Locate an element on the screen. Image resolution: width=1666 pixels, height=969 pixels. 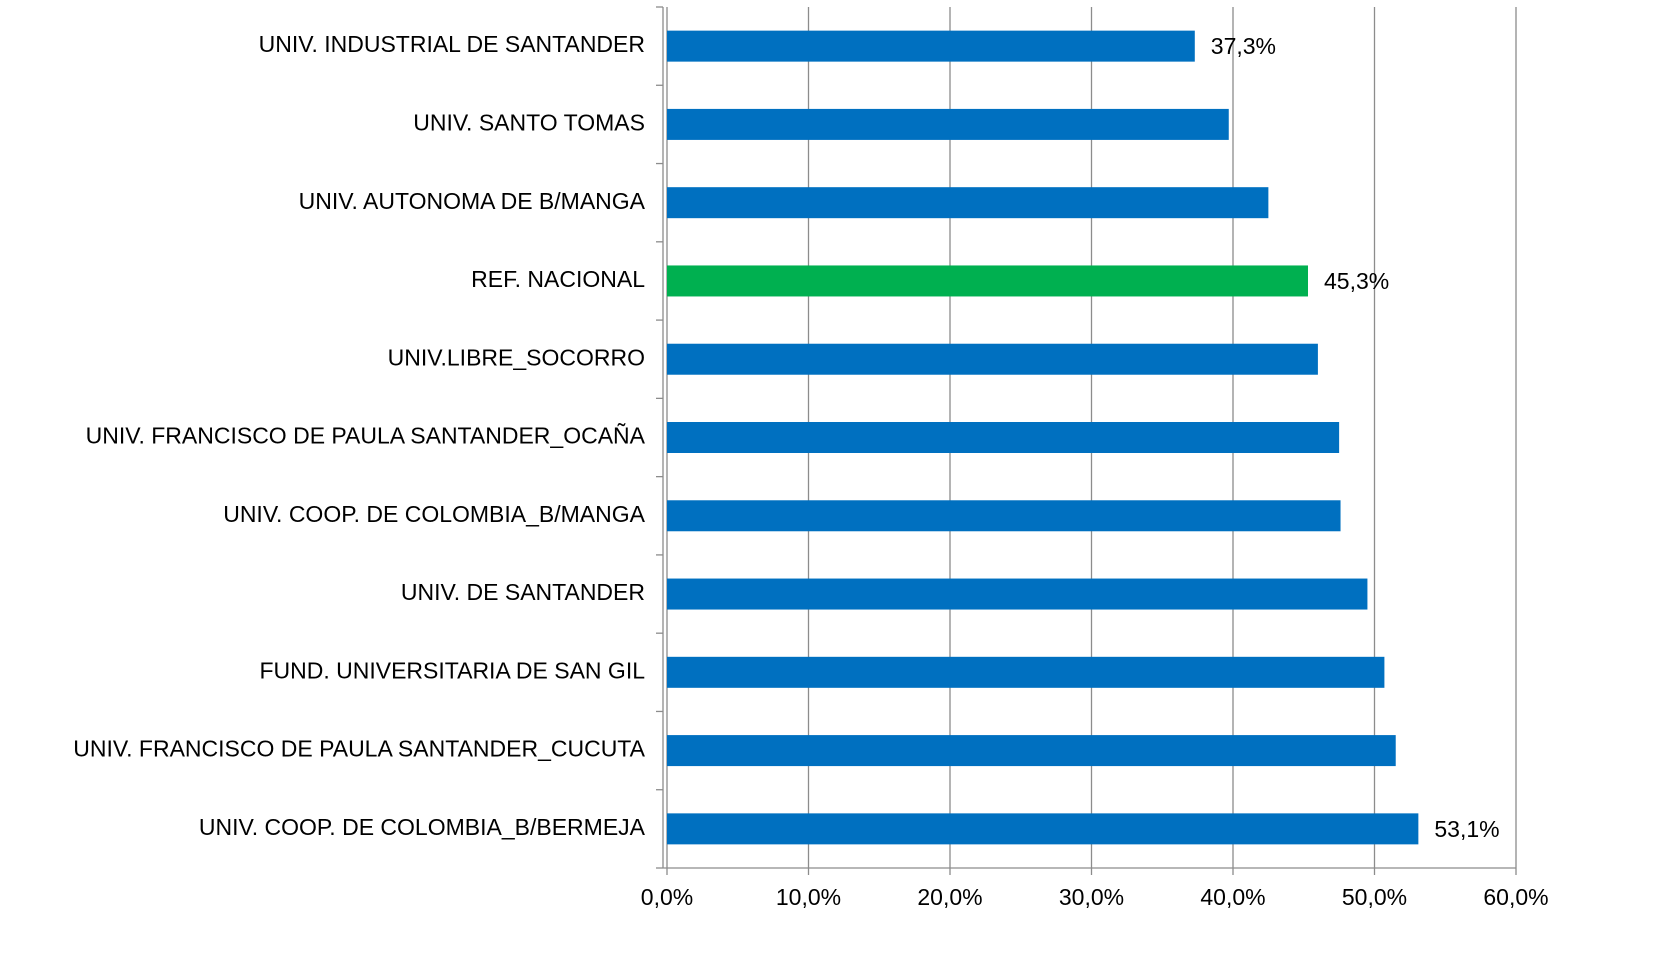
x-tick-label: 0,0% is located at coordinates (667, 897).